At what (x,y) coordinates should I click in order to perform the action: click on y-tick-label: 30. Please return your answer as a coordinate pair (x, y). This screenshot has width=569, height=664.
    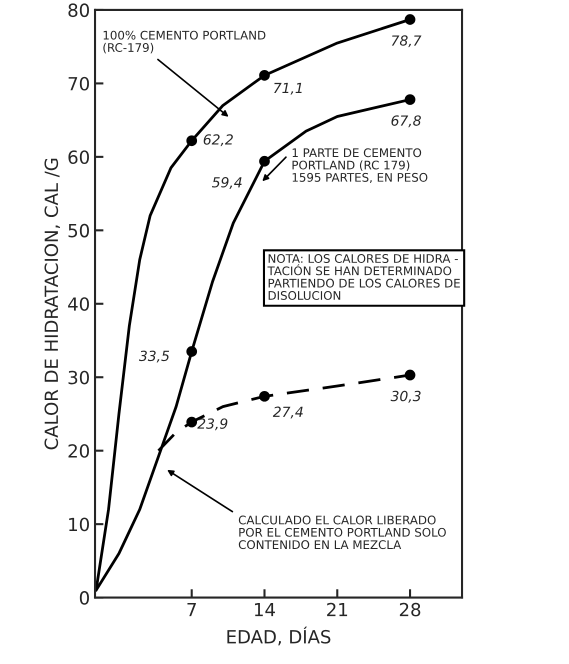
    Looking at the image, I should click on (78, 377).